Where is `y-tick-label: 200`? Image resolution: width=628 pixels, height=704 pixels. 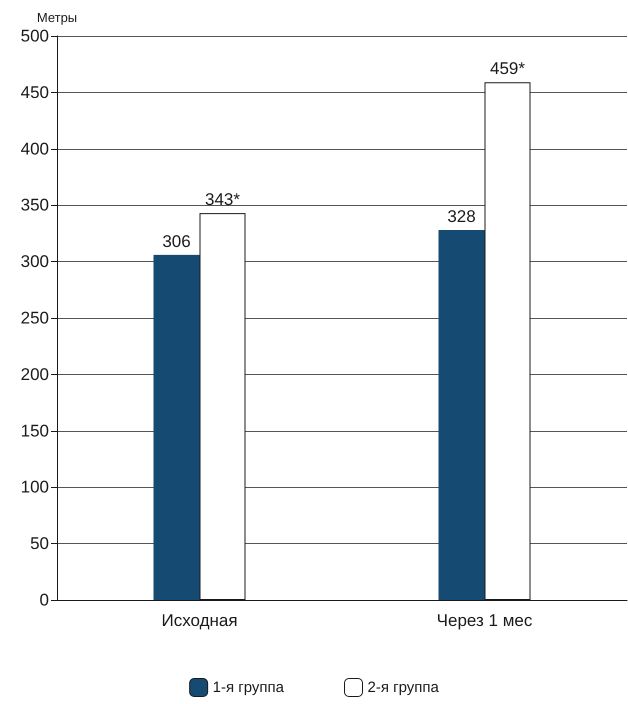
y-tick-label: 200 is located at coordinates (34, 374).